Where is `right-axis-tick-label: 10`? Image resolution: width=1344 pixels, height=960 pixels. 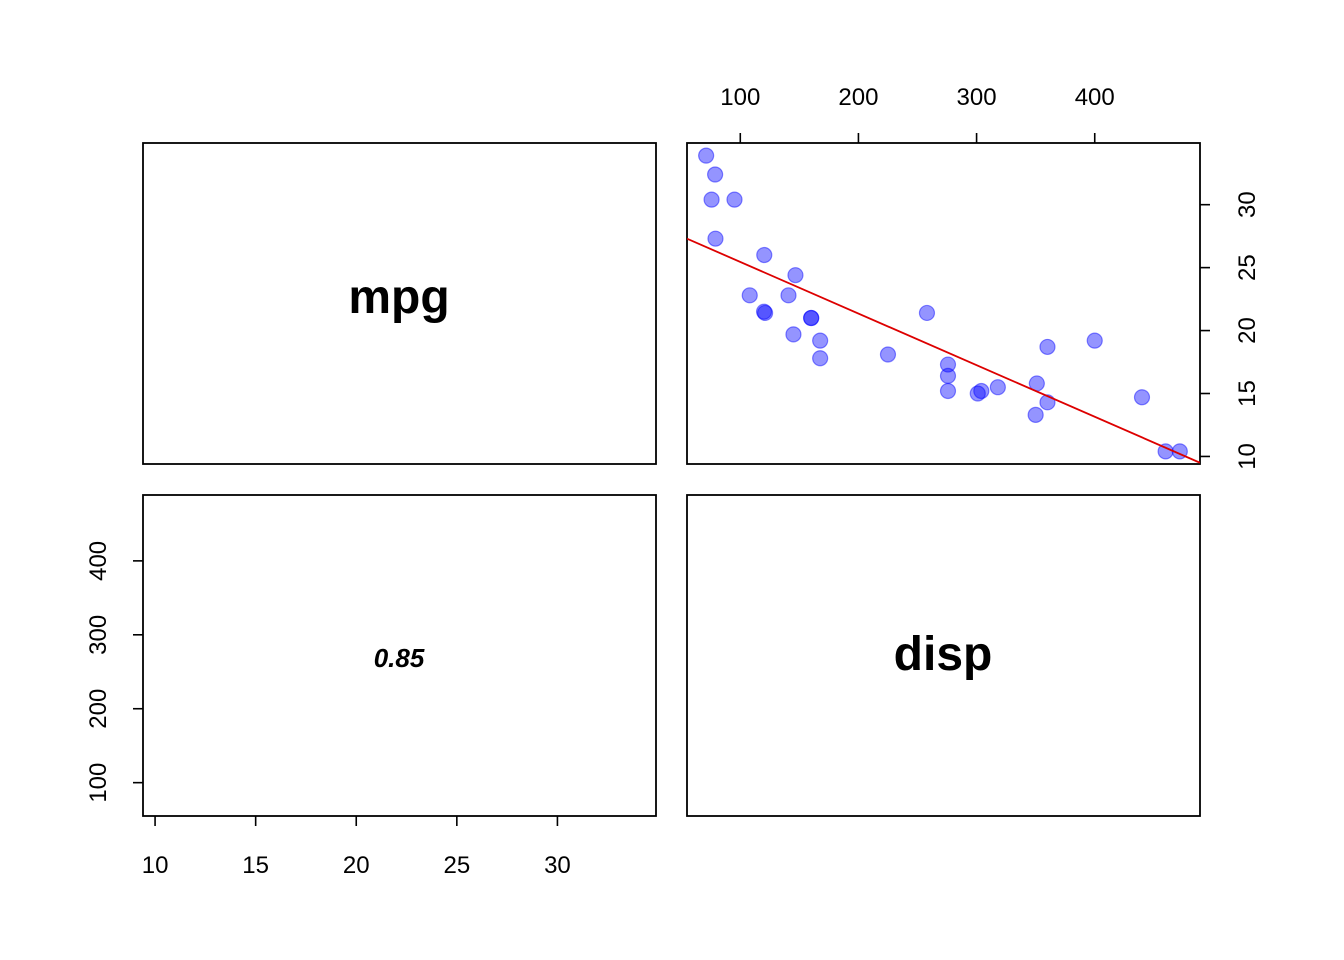
right-axis-tick-label: 10 is located at coordinates (1247, 456).